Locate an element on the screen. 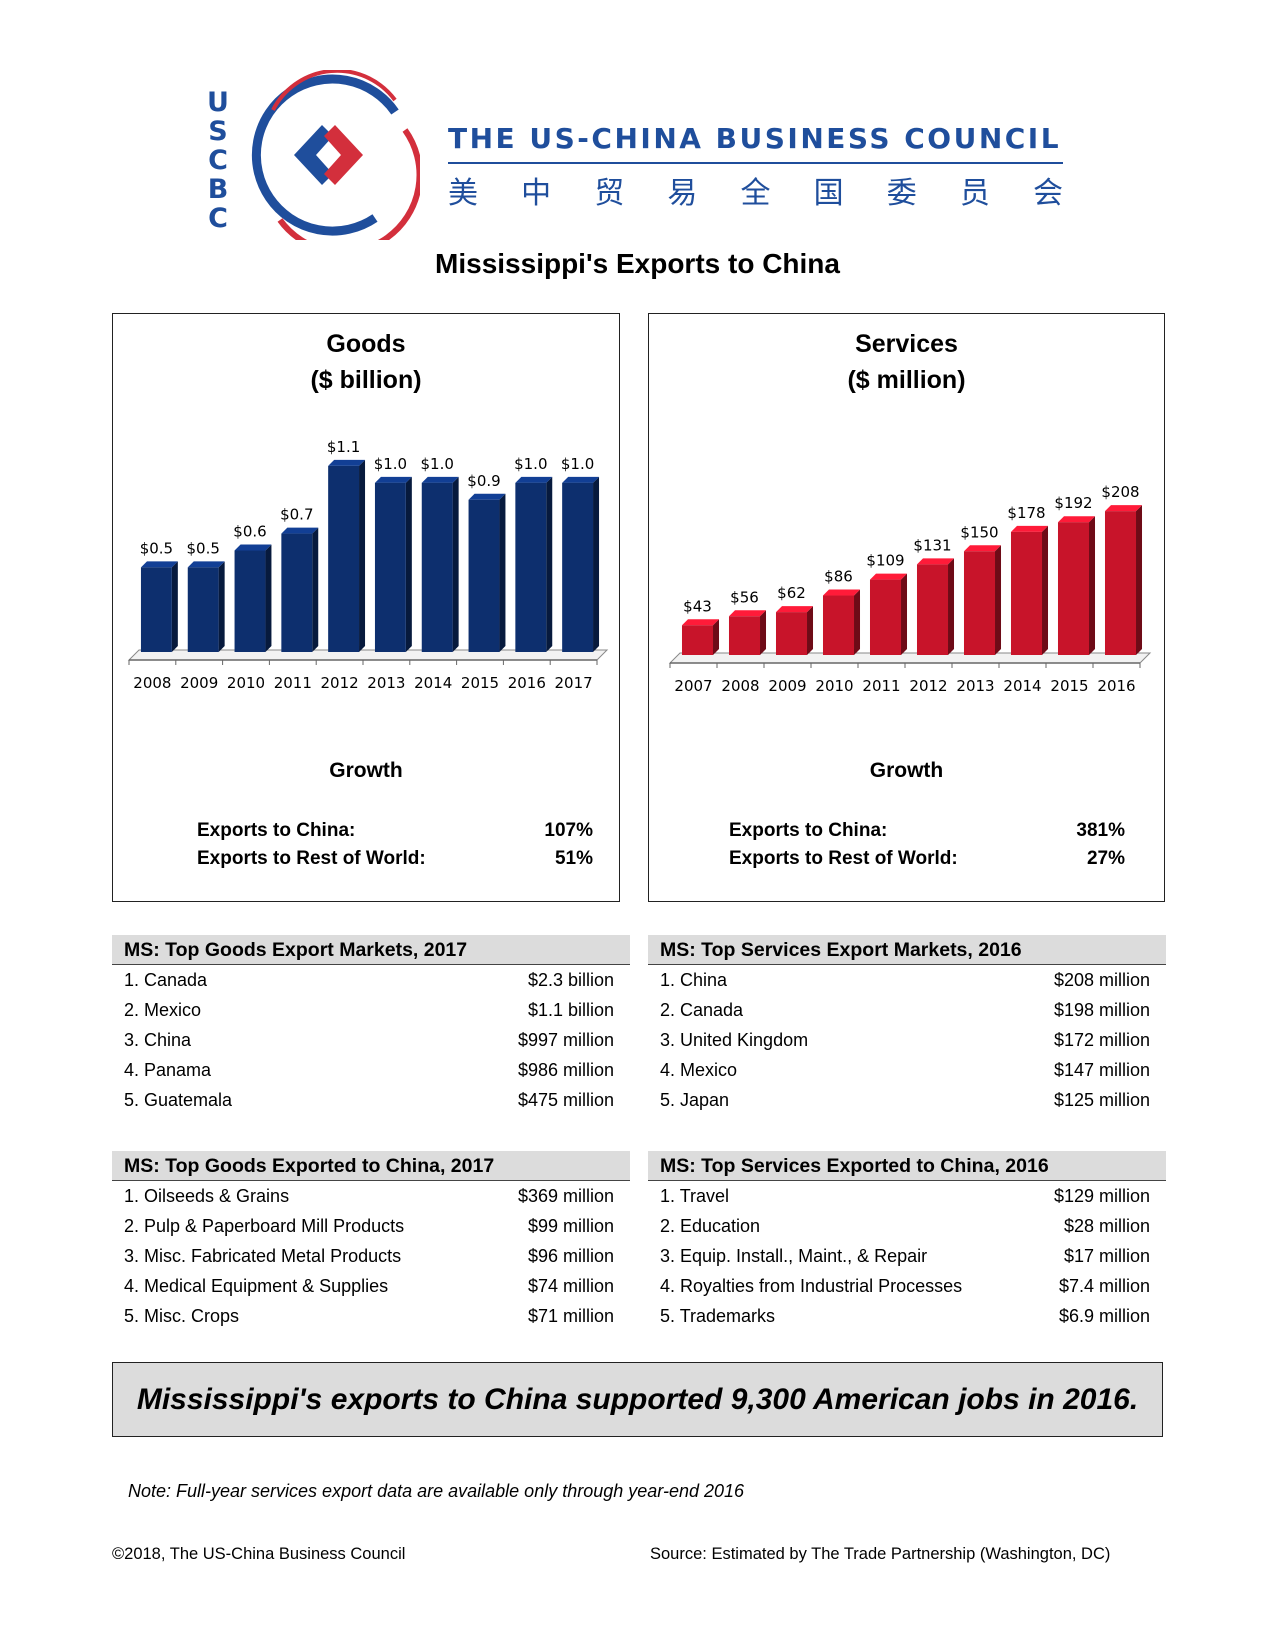  org-name-english: THE US-CHINA BUSINESS COUNCIL is located at coordinates (755, 138).